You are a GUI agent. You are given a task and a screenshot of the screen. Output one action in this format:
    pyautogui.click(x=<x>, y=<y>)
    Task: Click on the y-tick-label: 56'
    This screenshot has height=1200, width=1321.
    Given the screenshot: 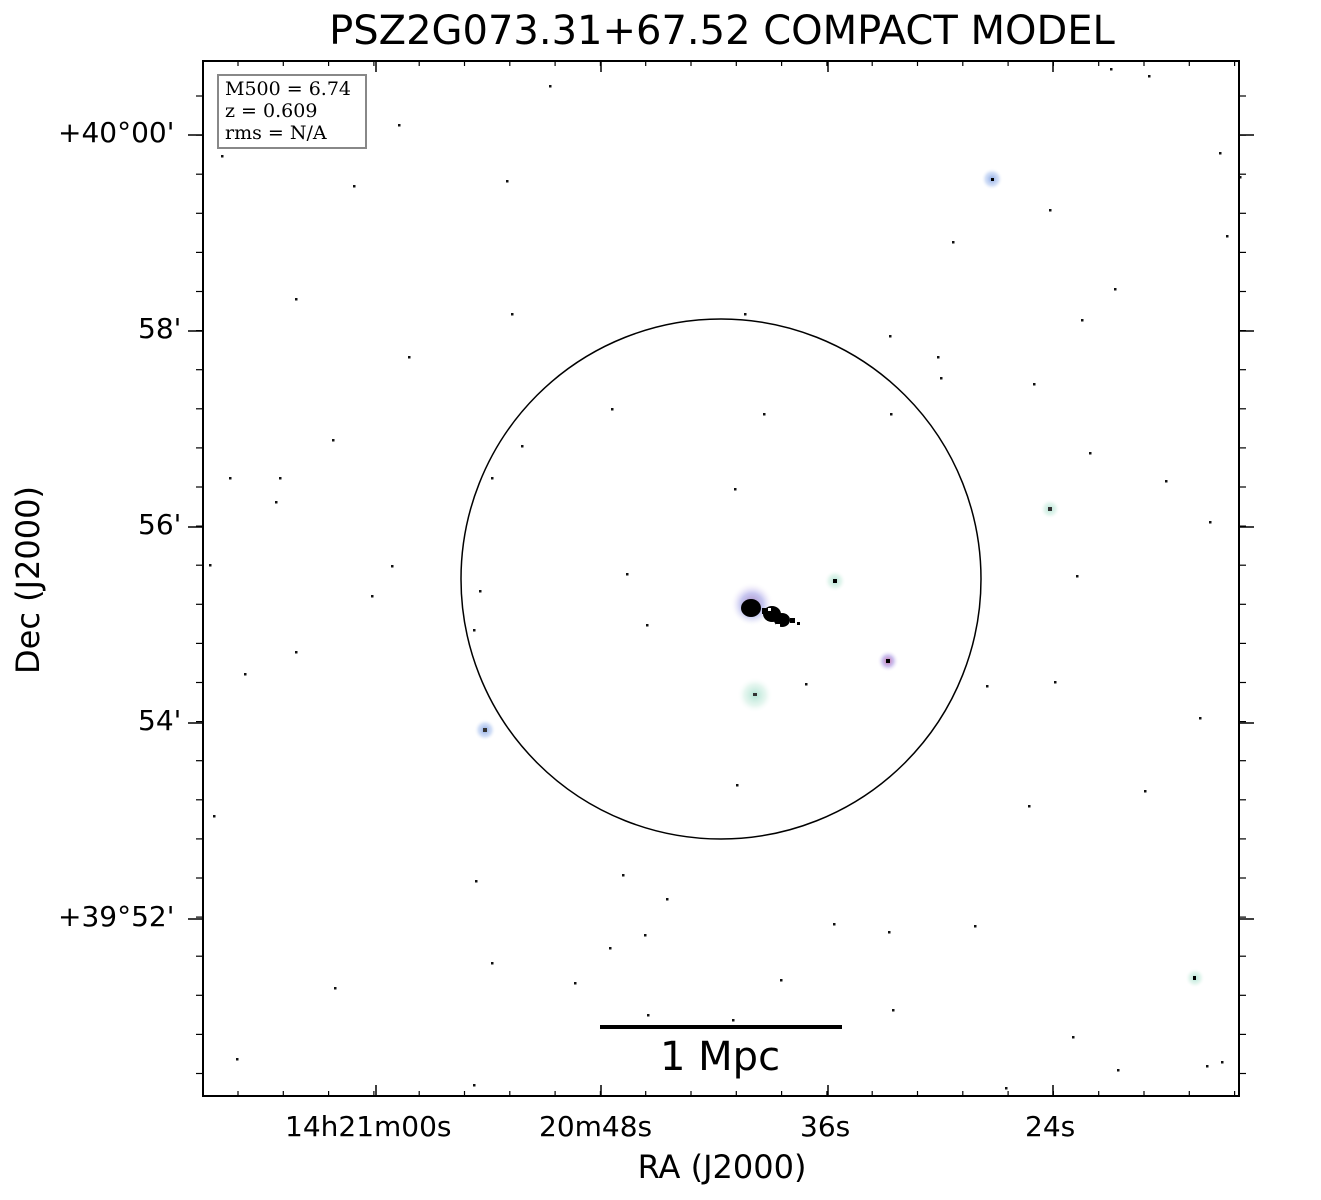 What is the action you would take?
    pyautogui.click(x=160, y=524)
    